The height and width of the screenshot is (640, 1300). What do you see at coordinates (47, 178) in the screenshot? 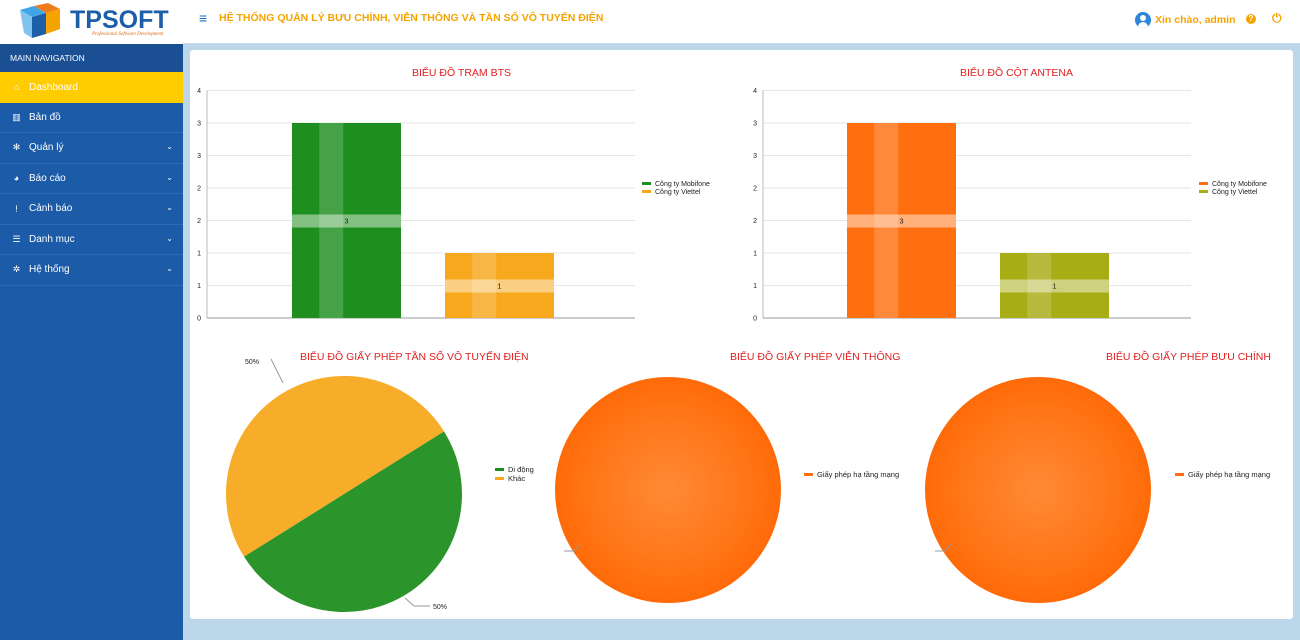
I see `sidebar-item-label: Báo cáo` at bounding box center [47, 178].